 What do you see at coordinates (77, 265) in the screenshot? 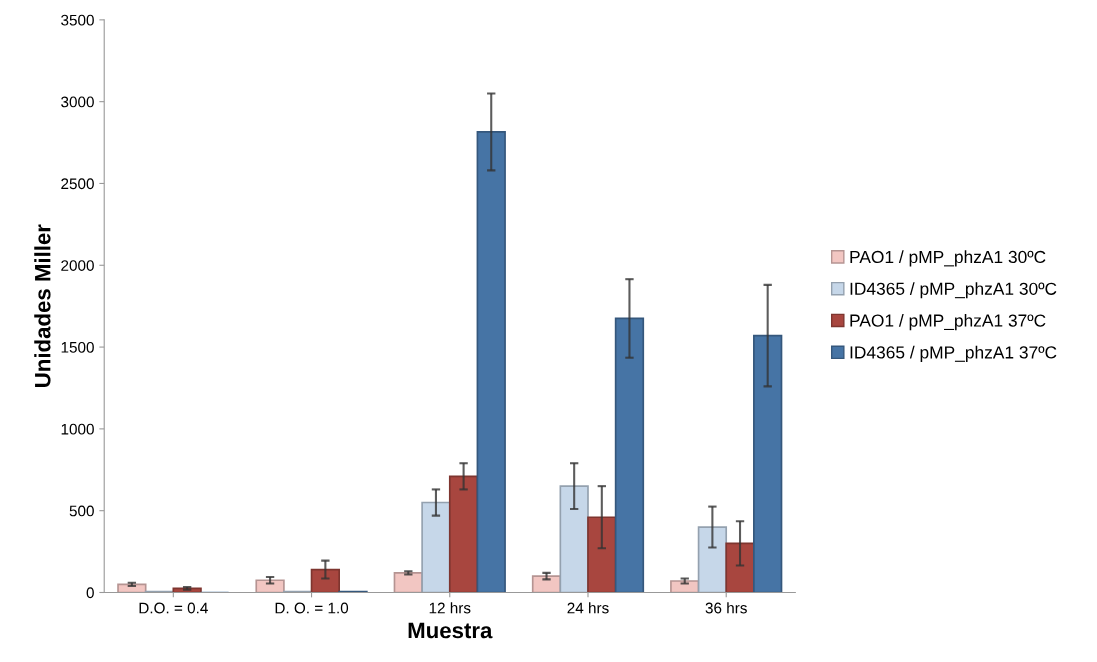
I see `y-tick-label: 2000` at bounding box center [77, 265].